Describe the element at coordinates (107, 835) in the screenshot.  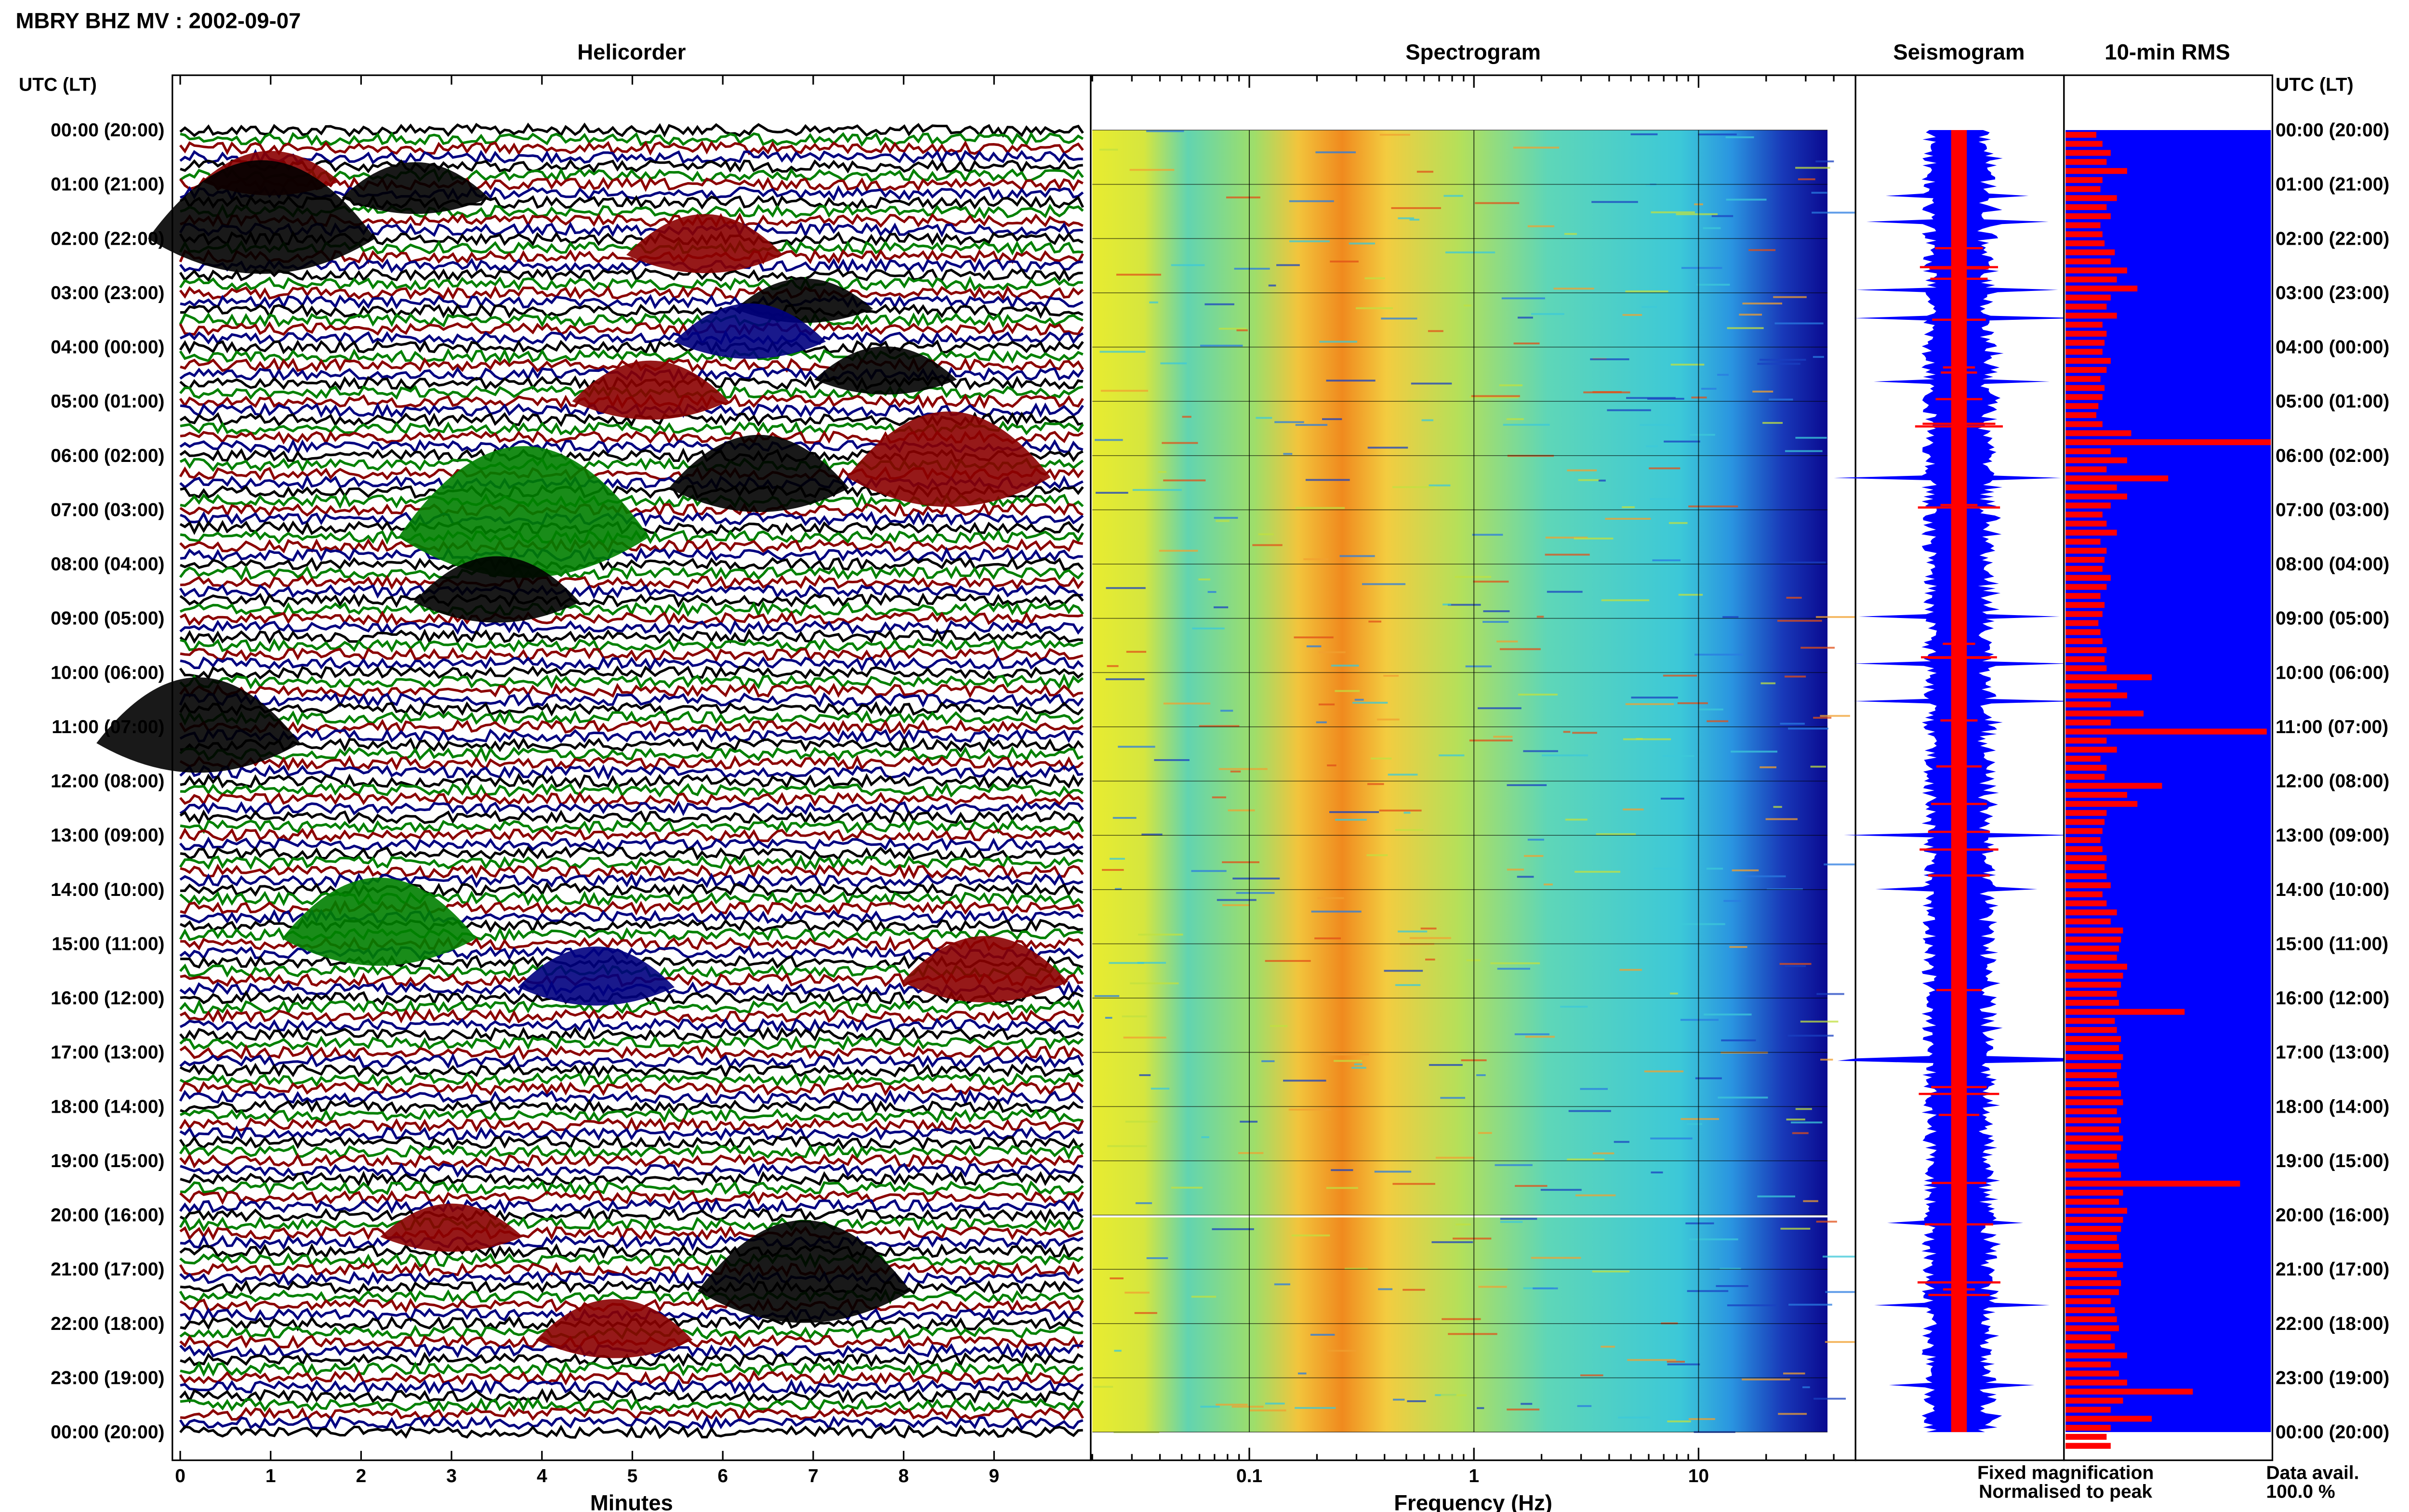
I see `time-label-left: 13:00 (09:00)` at that location.